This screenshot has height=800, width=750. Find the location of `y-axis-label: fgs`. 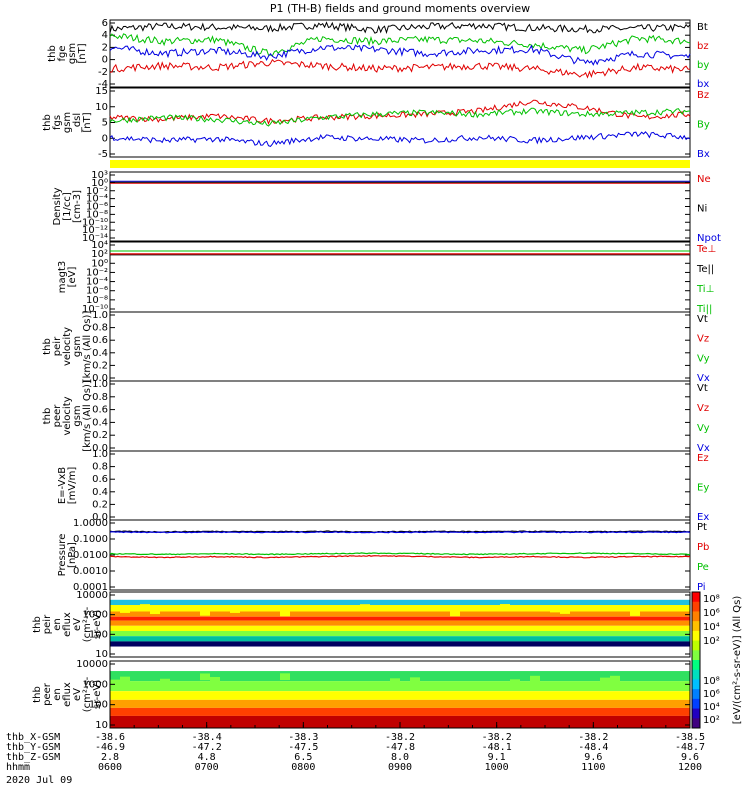

y-axis-label: fgs is located at coordinates (57, 122).